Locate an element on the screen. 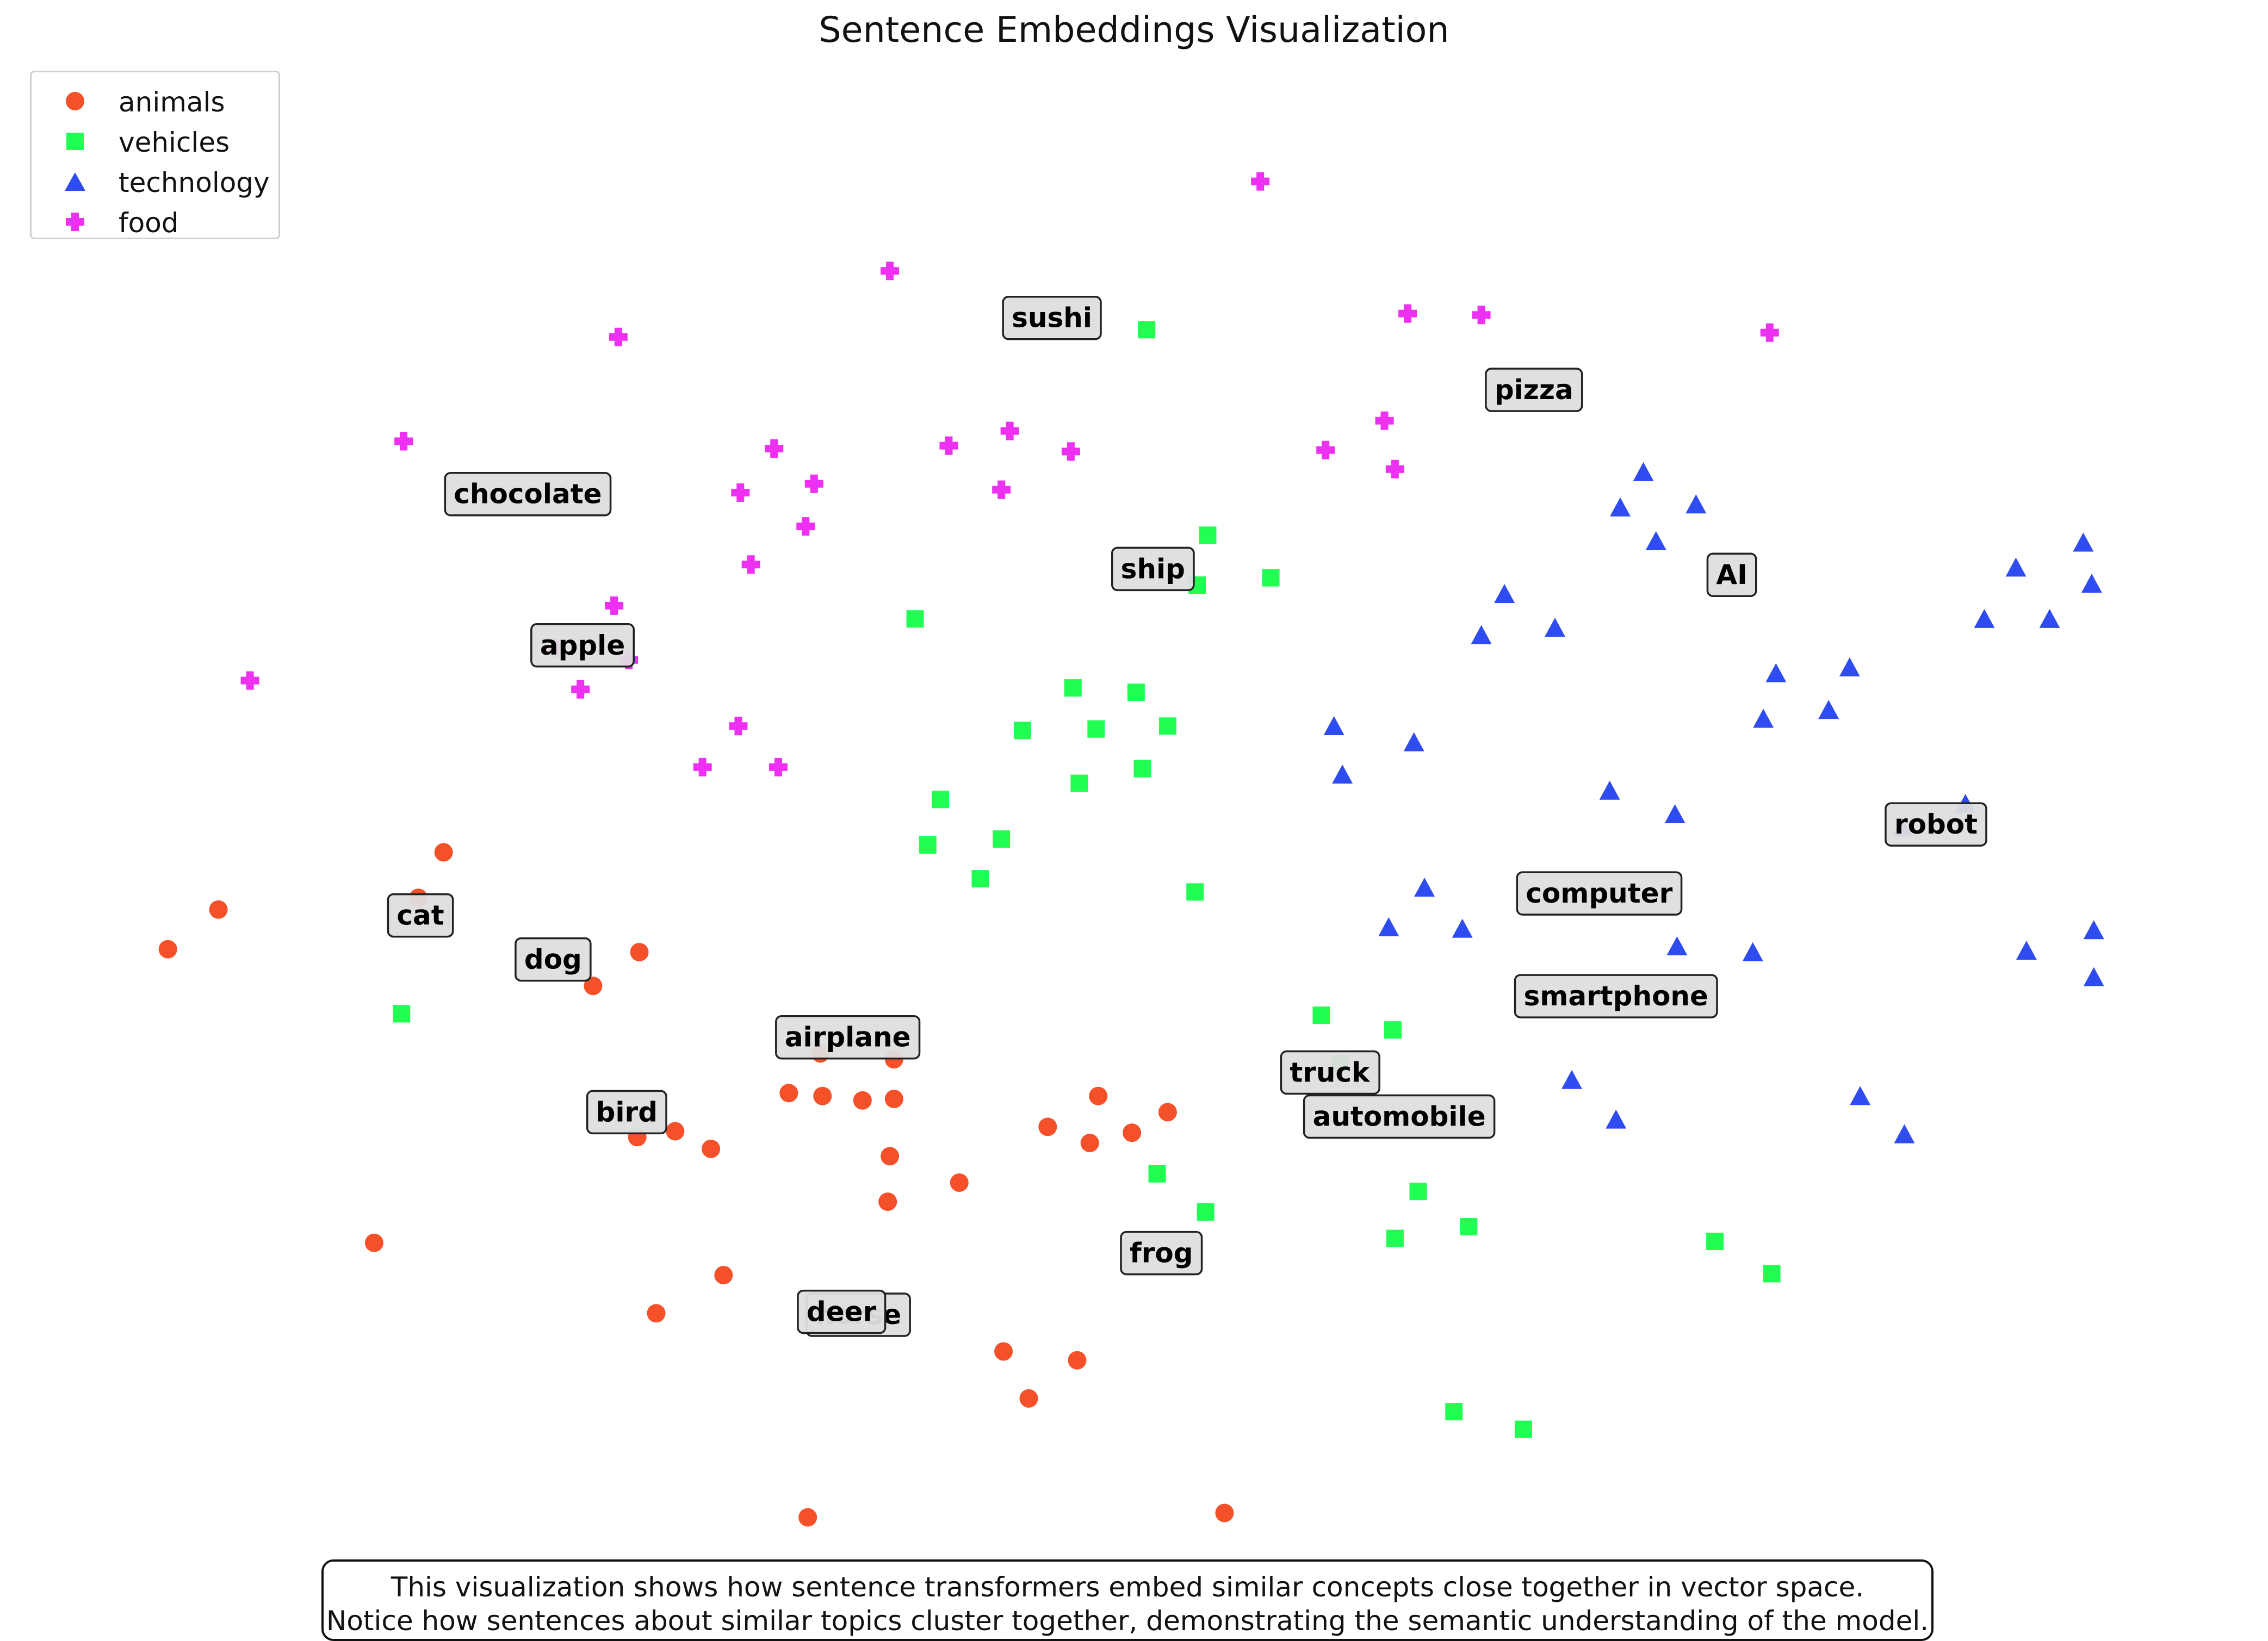 The height and width of the screenshot is (1641, 2268). legend-label: vehicles is located at coordinates (174, 142).